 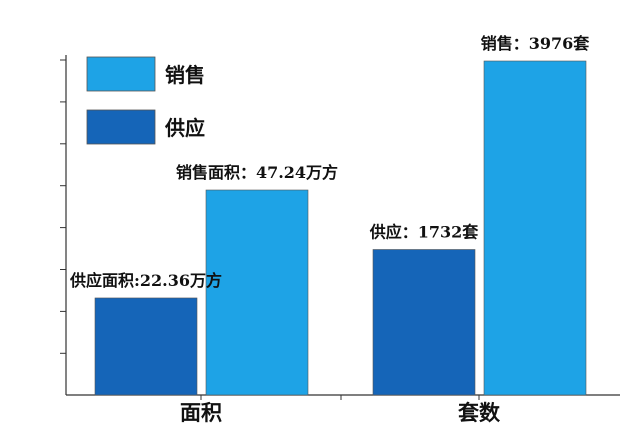 I want to click on y-axis-ticks, so click(x=63, y=206).